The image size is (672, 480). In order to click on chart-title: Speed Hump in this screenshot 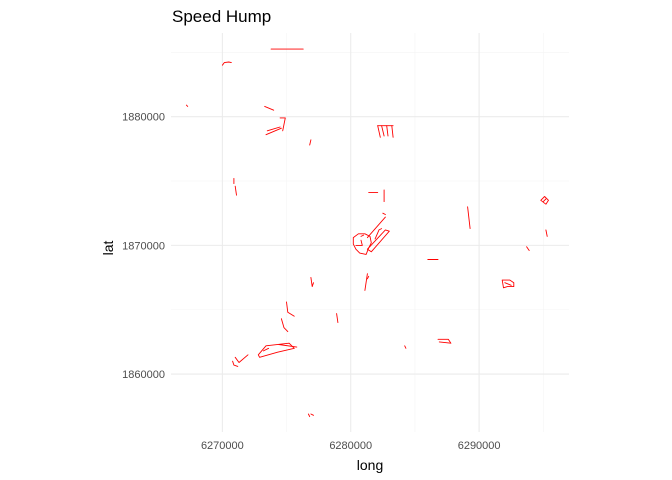, I will do `click(221, 16)`.